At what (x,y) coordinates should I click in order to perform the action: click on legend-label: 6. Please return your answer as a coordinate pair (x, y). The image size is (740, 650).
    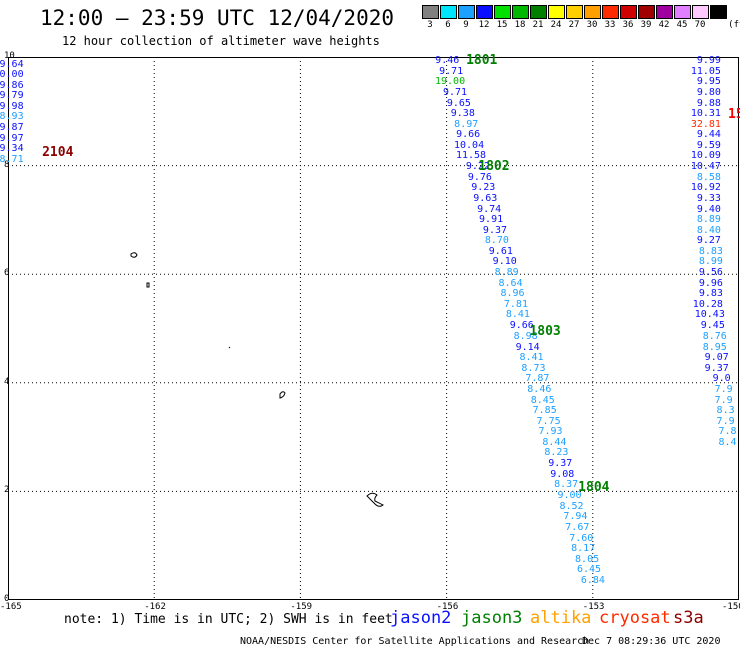
    Looking at the image, I should click on (448, 25).